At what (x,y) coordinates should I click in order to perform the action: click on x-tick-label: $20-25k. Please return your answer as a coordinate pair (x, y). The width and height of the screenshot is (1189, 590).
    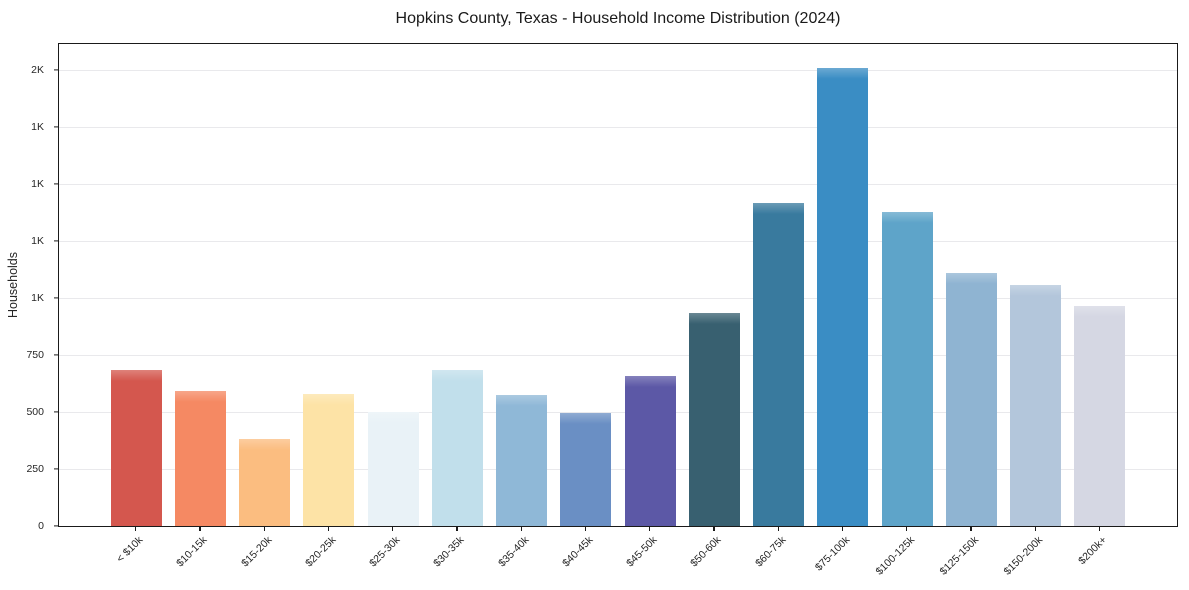
    Looking at the image, I should click on (321, 552).